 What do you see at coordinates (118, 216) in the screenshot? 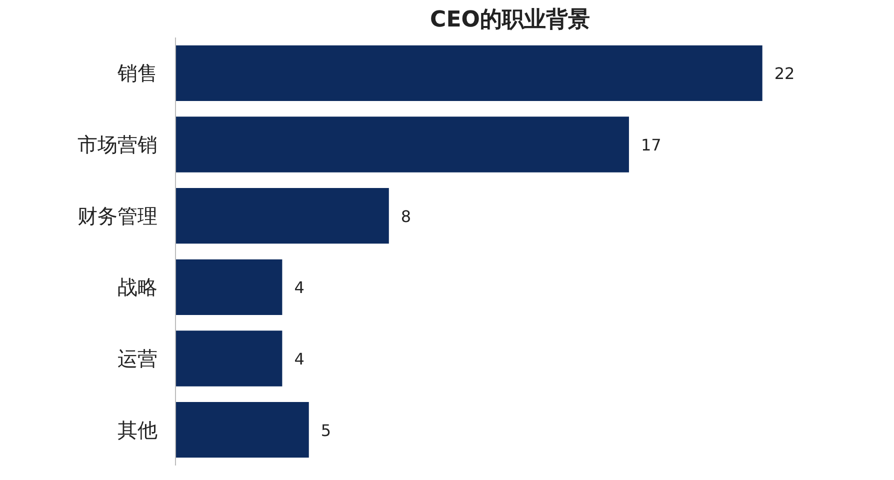
I see `y-tick-label: 财务管理` at bounding box center [118, 216].